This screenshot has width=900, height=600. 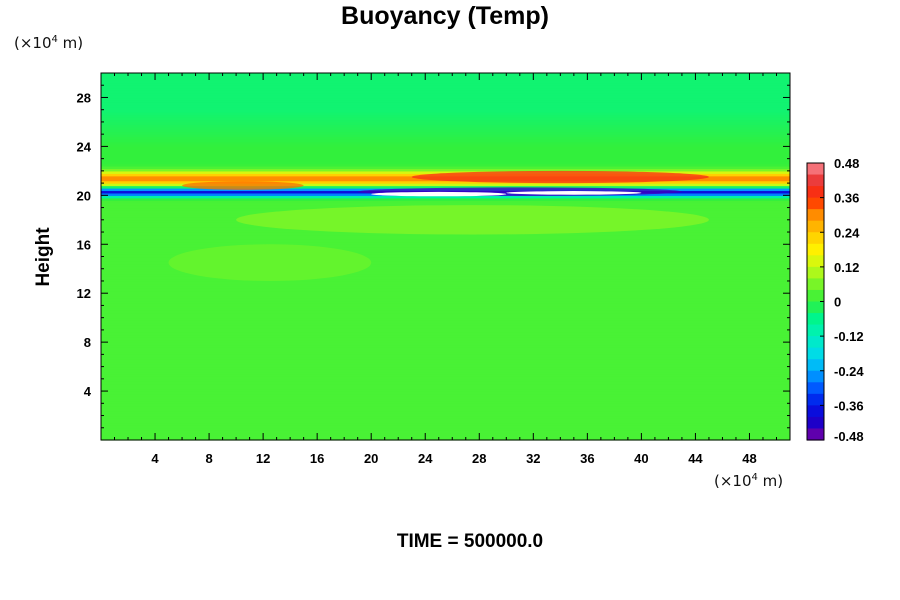 I want to click on colorbar-tick-label: 0.24, so click(x=847, y=232).